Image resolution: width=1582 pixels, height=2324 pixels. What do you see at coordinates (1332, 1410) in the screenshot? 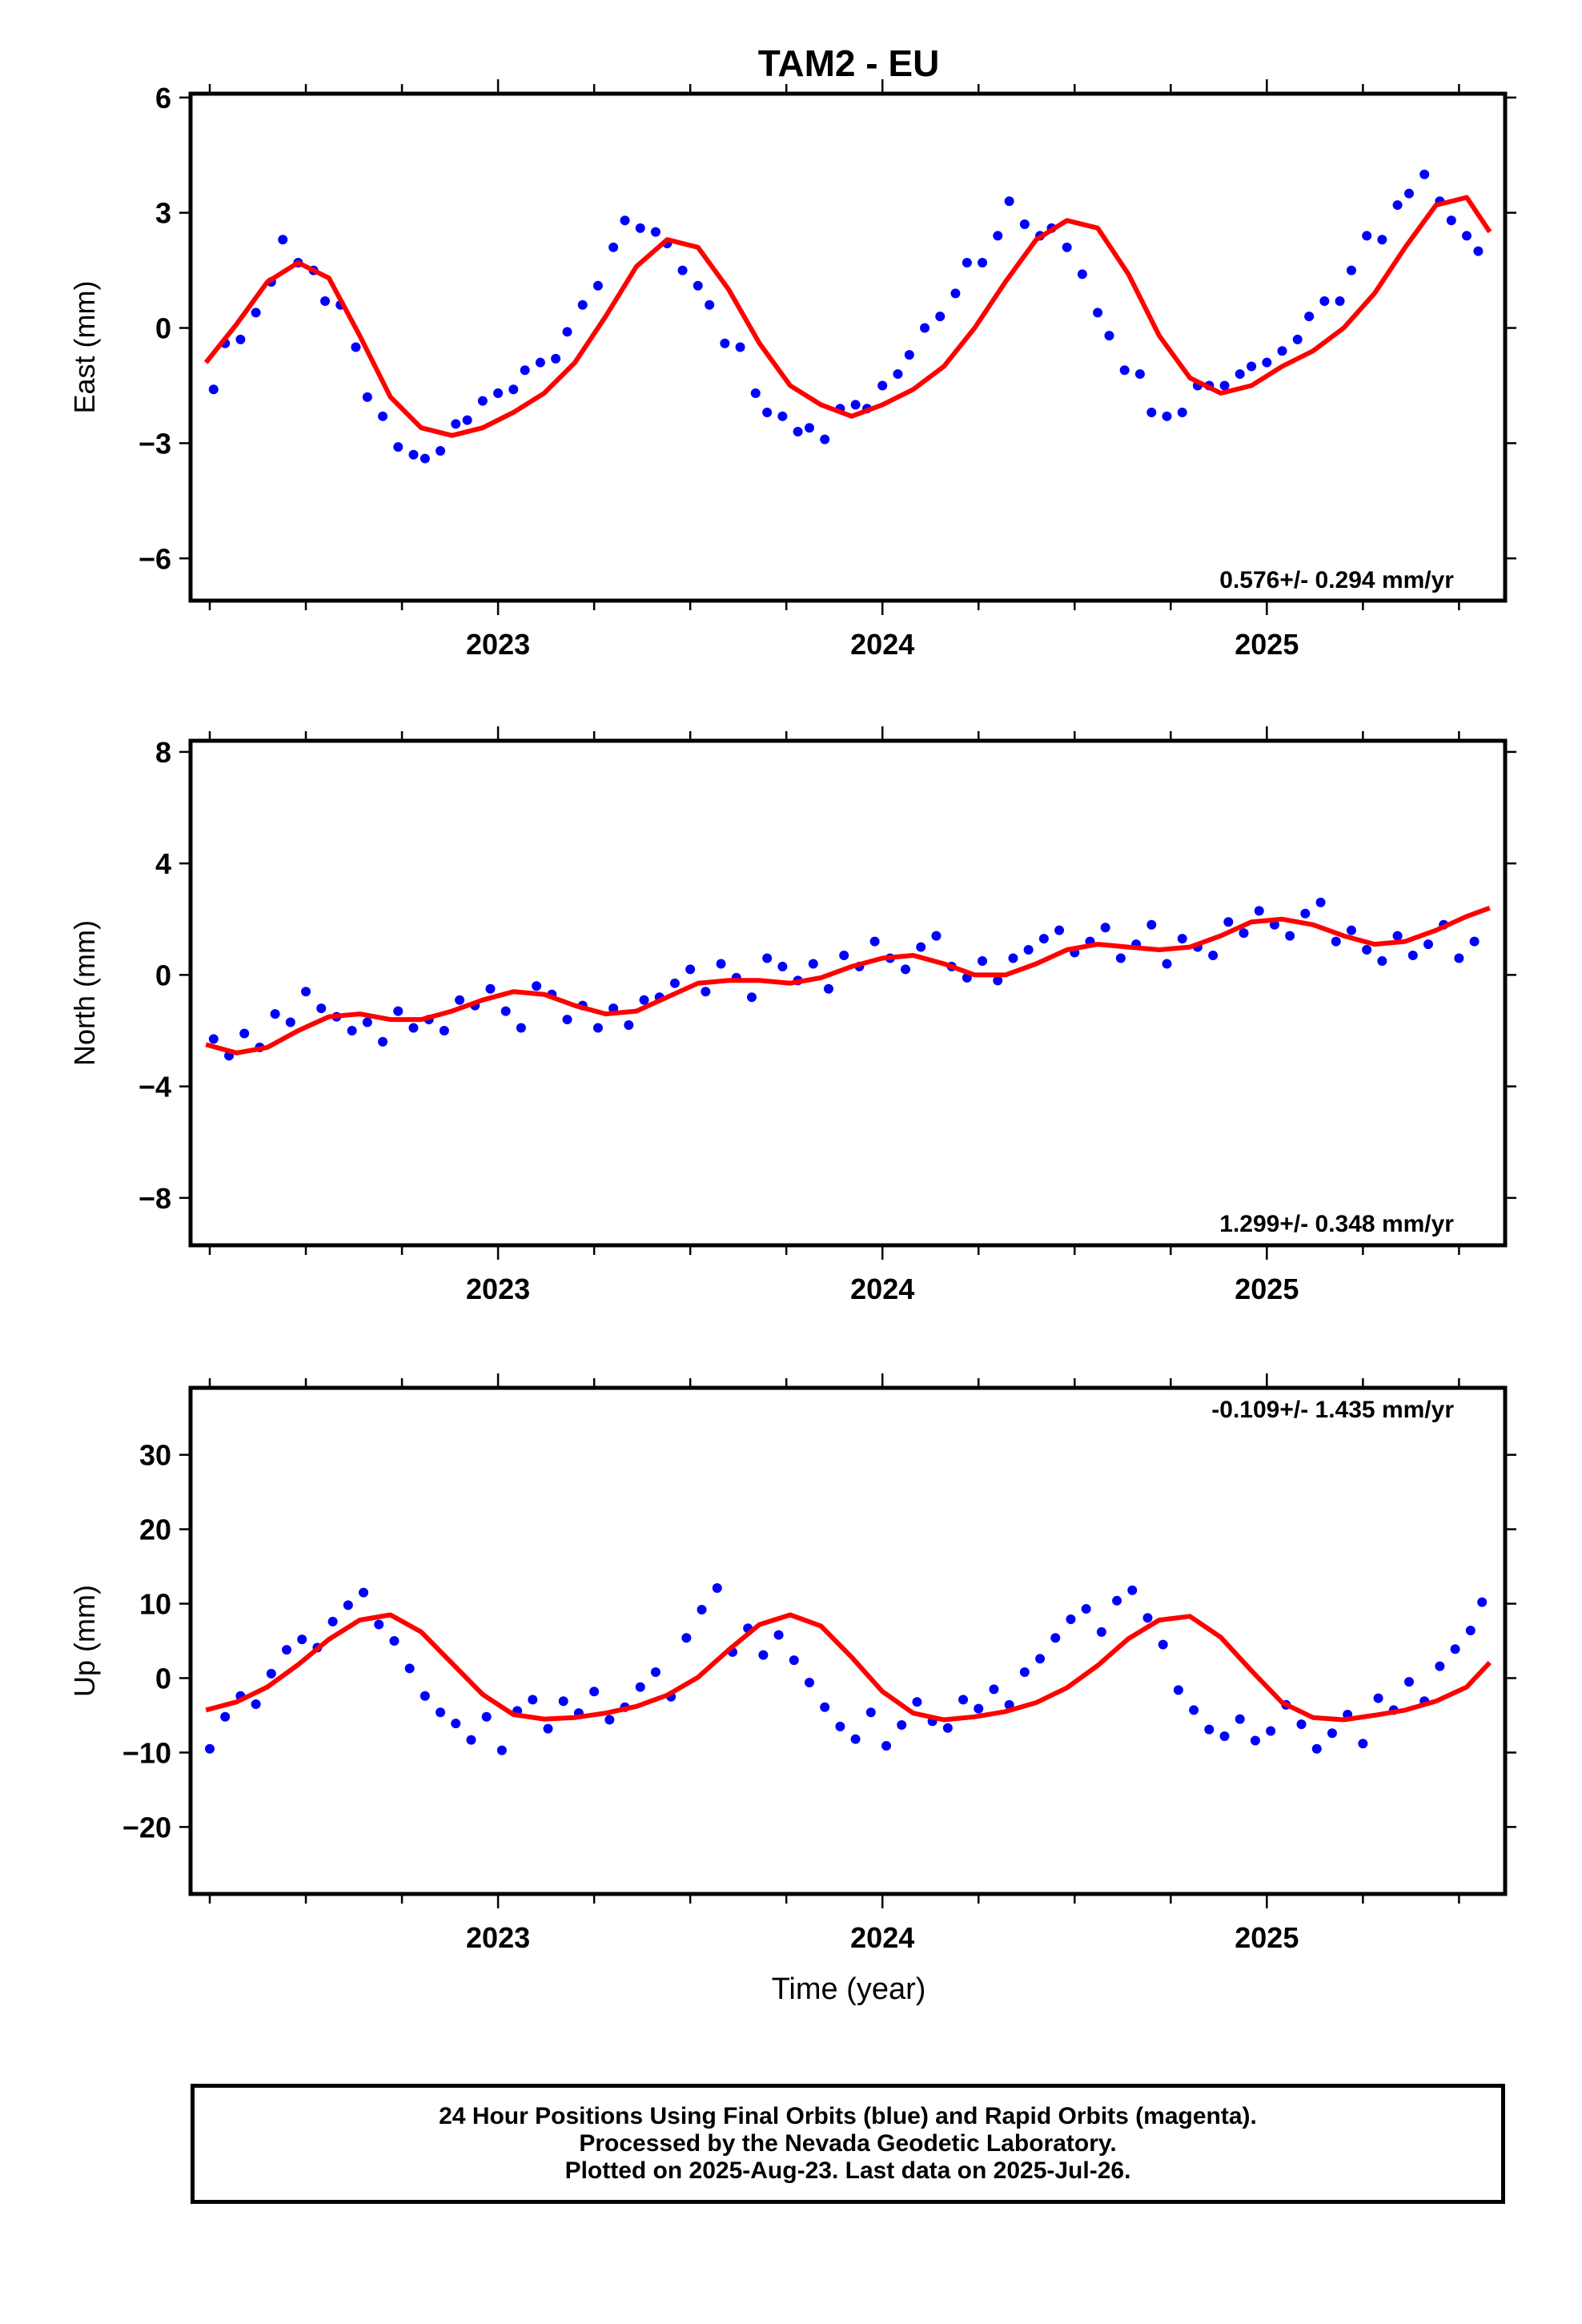
I see `up-rate-label: -0.109+/- 1.435 mm/yr` at bounding box center [1332, 1410].